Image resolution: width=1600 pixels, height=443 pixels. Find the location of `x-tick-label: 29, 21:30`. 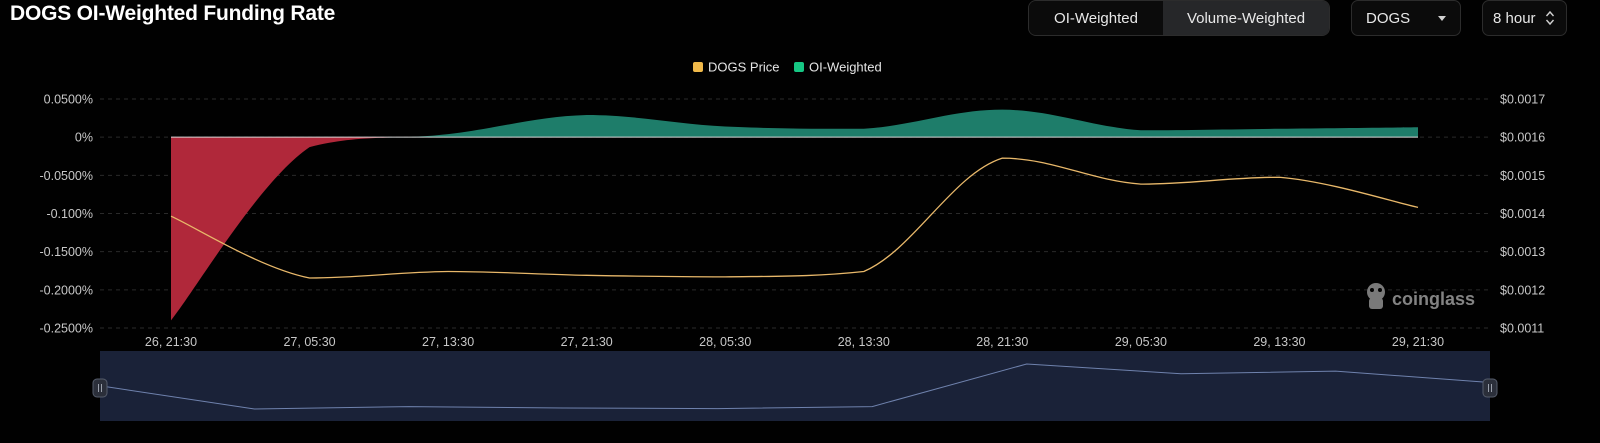

x-tick-label: 29, 21:30 is located at coordinates (1418, 342).